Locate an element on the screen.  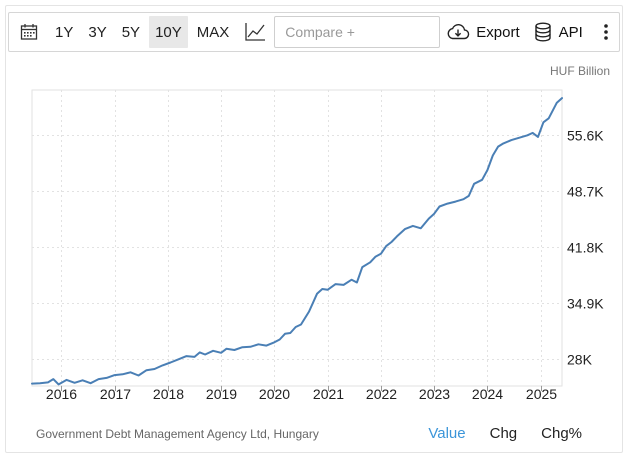
y-tick-label: 48.7K is located at coordinates (585, 192).